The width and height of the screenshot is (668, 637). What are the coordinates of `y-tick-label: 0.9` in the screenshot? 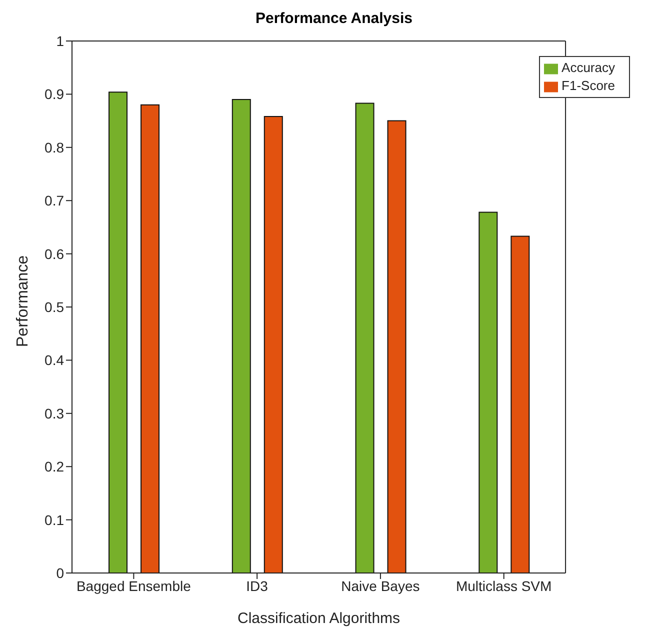 It's located at (54, 94).